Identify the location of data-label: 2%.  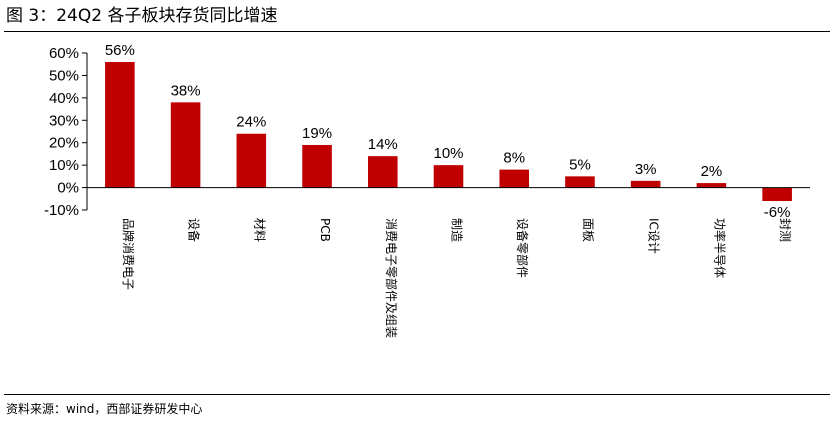
(712, 171).